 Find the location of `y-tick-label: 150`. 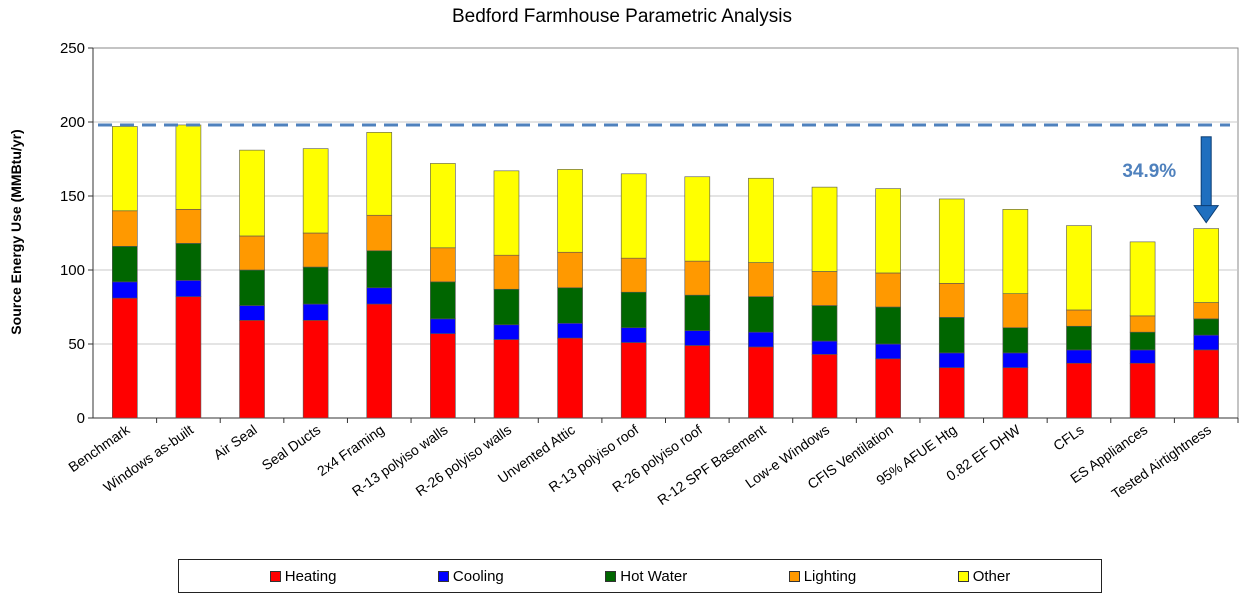

y-tick-label: 150 is located at coordinates (72, 196).